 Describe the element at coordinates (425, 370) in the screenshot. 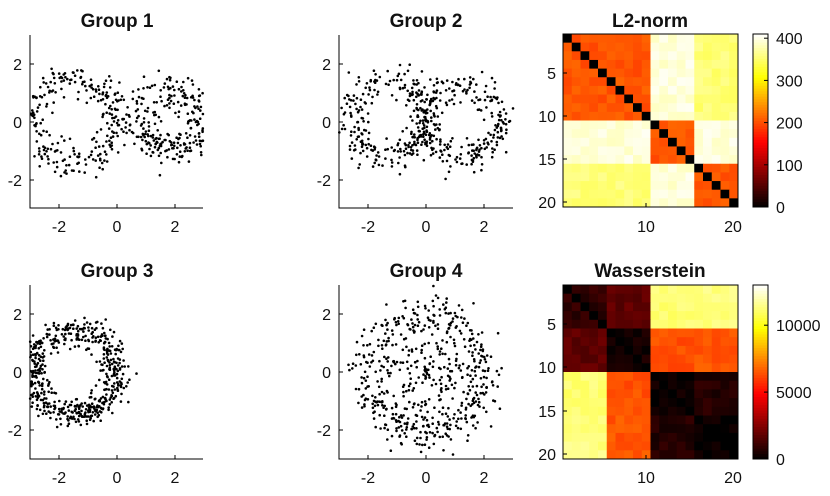

I see `group-4-points` at that location.